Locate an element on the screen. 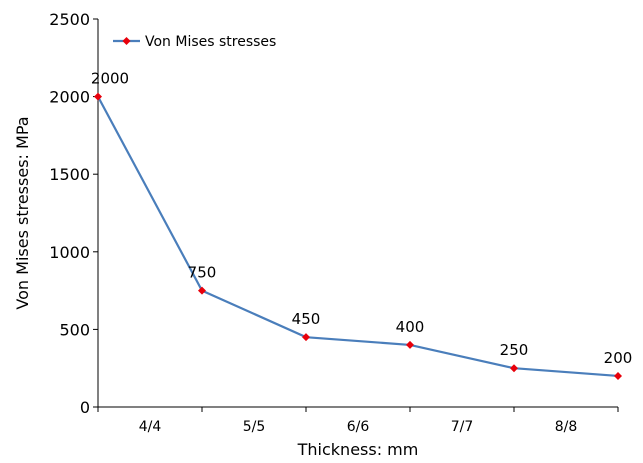 Image resolution: width=643 pixels, height=463 pixels. data-label: 2000 is located at coordinates (110, 79).